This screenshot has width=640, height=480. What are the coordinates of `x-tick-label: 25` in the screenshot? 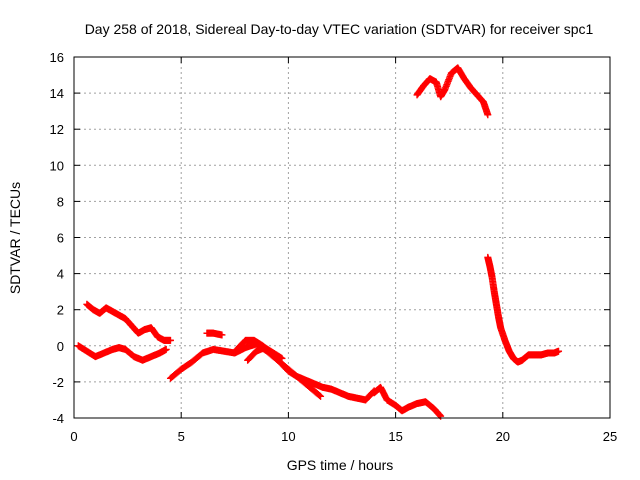 It's located at (610, 436).